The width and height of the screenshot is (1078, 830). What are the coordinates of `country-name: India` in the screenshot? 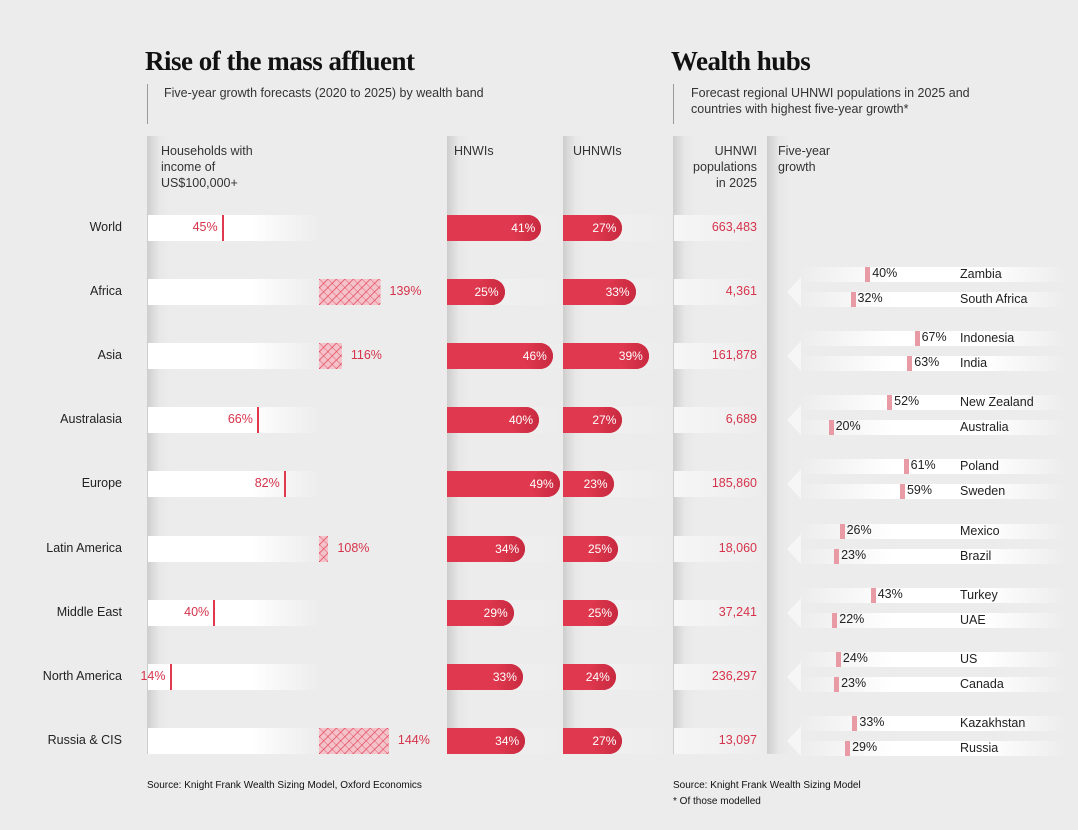 It's located at (974, 363).